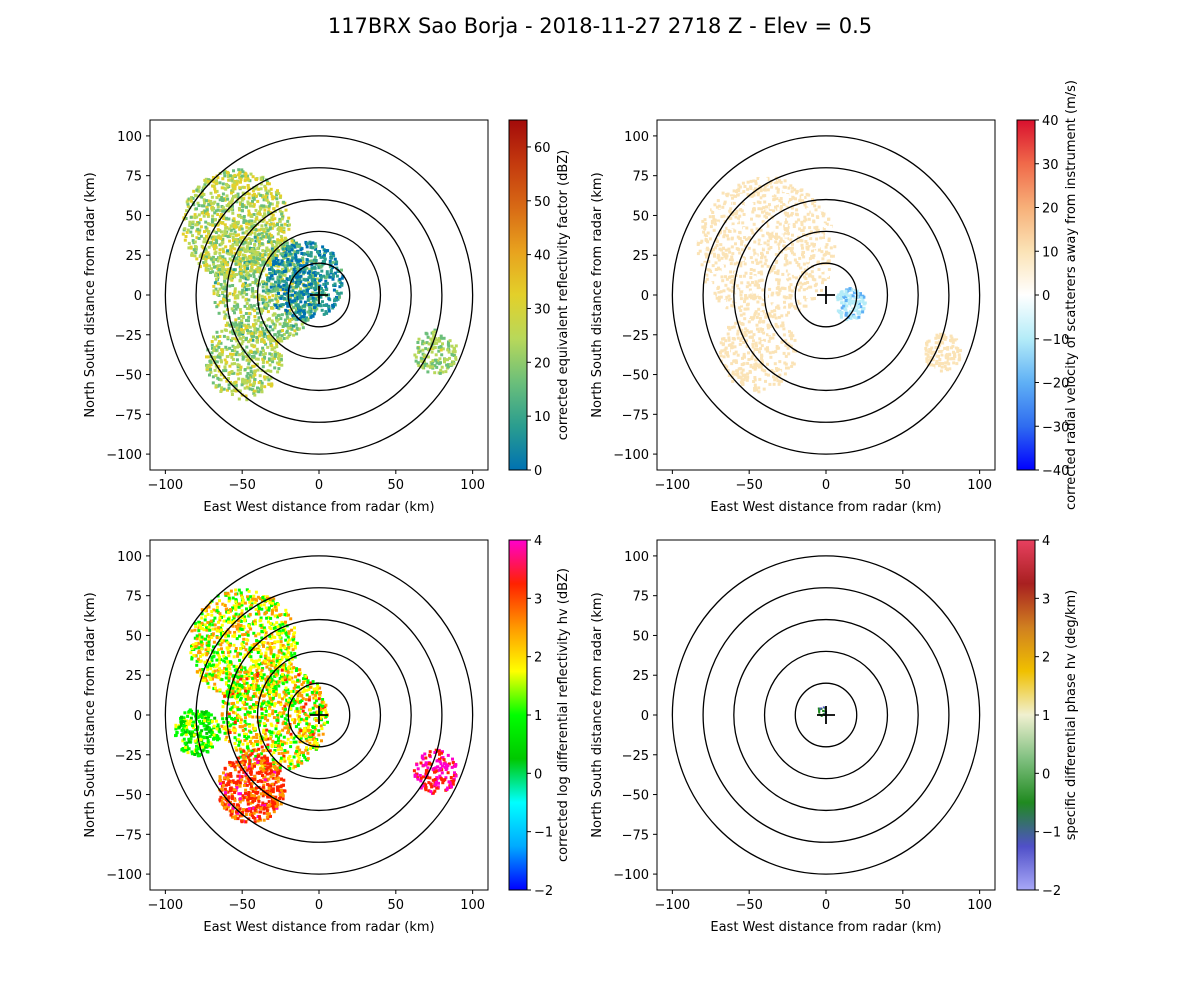  What do you see at coordinates (597, 294) in the screenshot?
I see `y-axis-label: North South distance from radar (km)` at bounding box center [597, 294].